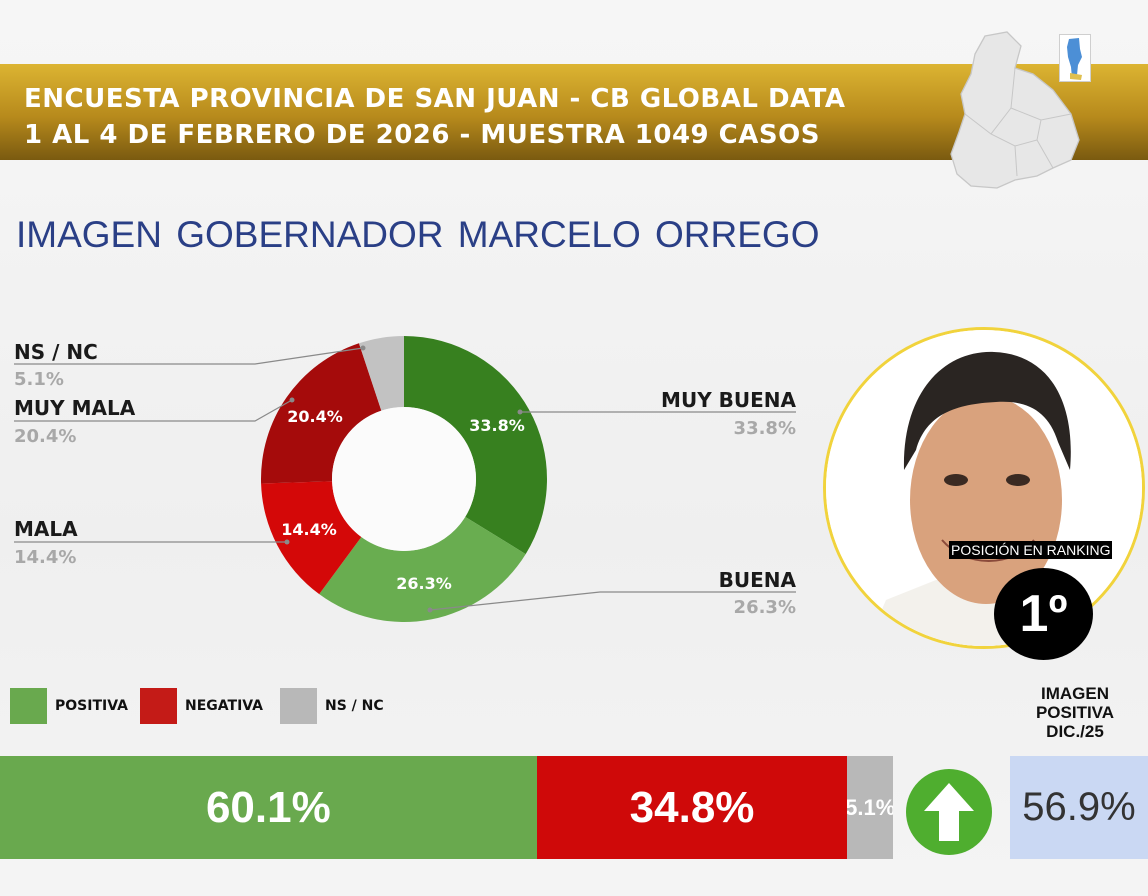 The image size is (1148, 896). Describe the element at coordinates (1075, 58) in the screenshot. I see `argentina-map-icon` at that location.